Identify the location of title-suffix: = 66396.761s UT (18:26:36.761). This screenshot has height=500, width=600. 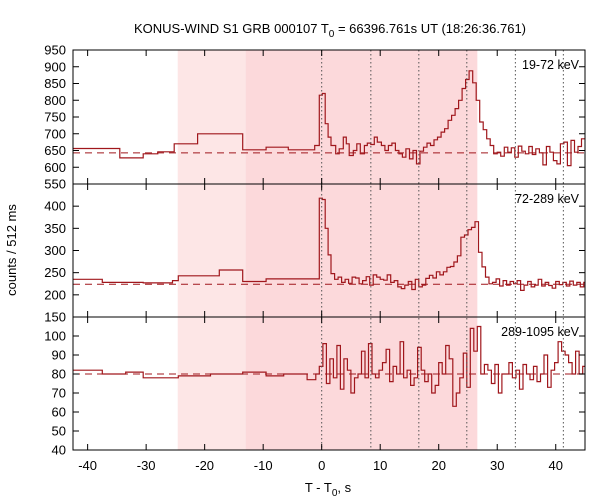
(430, 28).